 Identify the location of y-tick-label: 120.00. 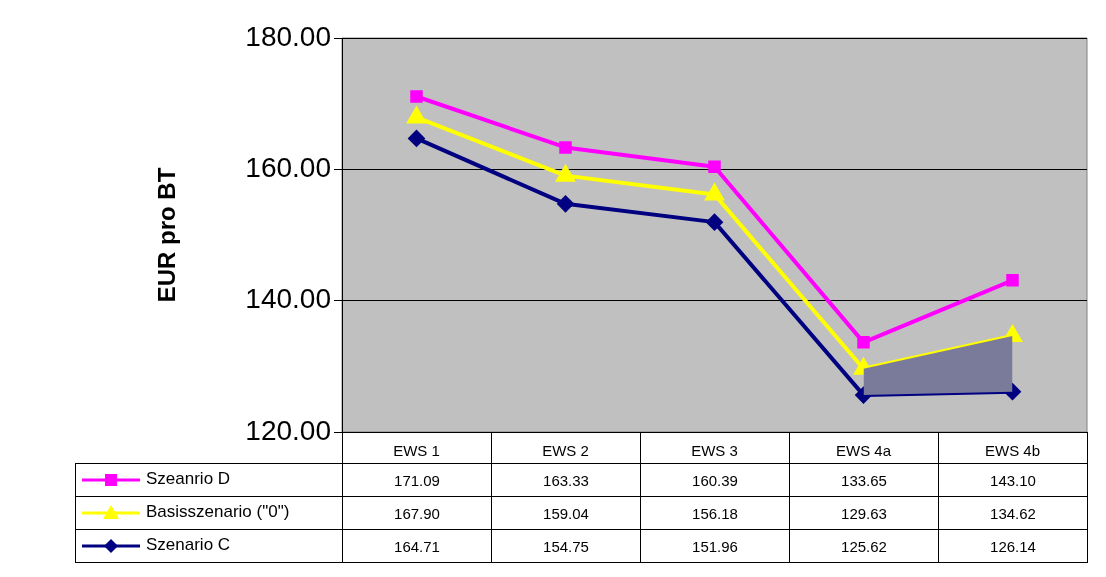
(288, 430).